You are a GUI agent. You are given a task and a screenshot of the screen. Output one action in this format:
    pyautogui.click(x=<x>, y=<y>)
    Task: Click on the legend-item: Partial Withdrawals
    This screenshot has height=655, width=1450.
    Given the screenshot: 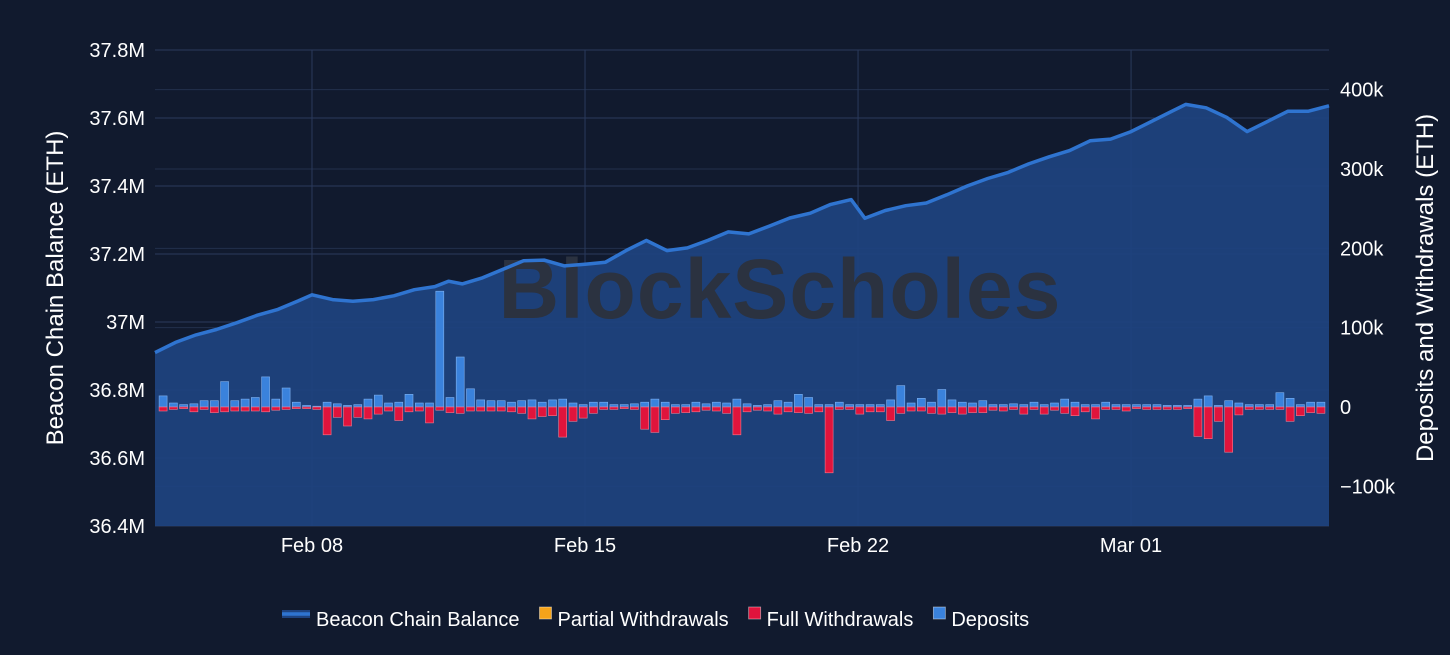 What is the action you would take?
    pyautogui.click(x=634, y=618)
    